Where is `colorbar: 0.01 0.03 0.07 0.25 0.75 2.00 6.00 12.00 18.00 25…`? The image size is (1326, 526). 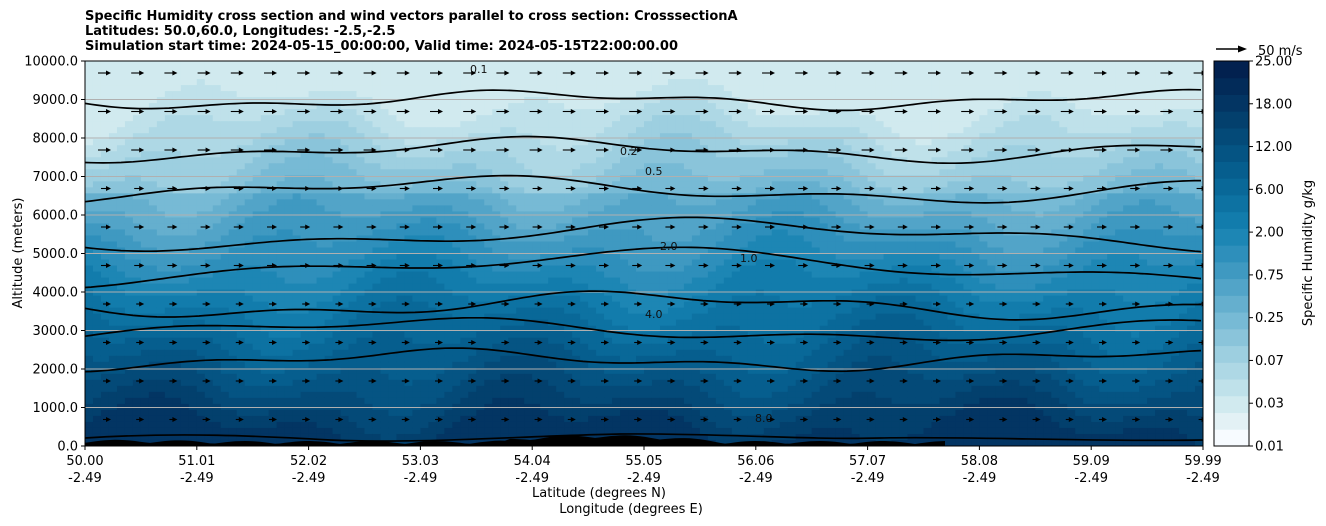 colorbar: 0.01 0.03 0.07 0.25 0.75 2.00 6.00 12.00 18.00 25… is located at coordinates (1252, 255).